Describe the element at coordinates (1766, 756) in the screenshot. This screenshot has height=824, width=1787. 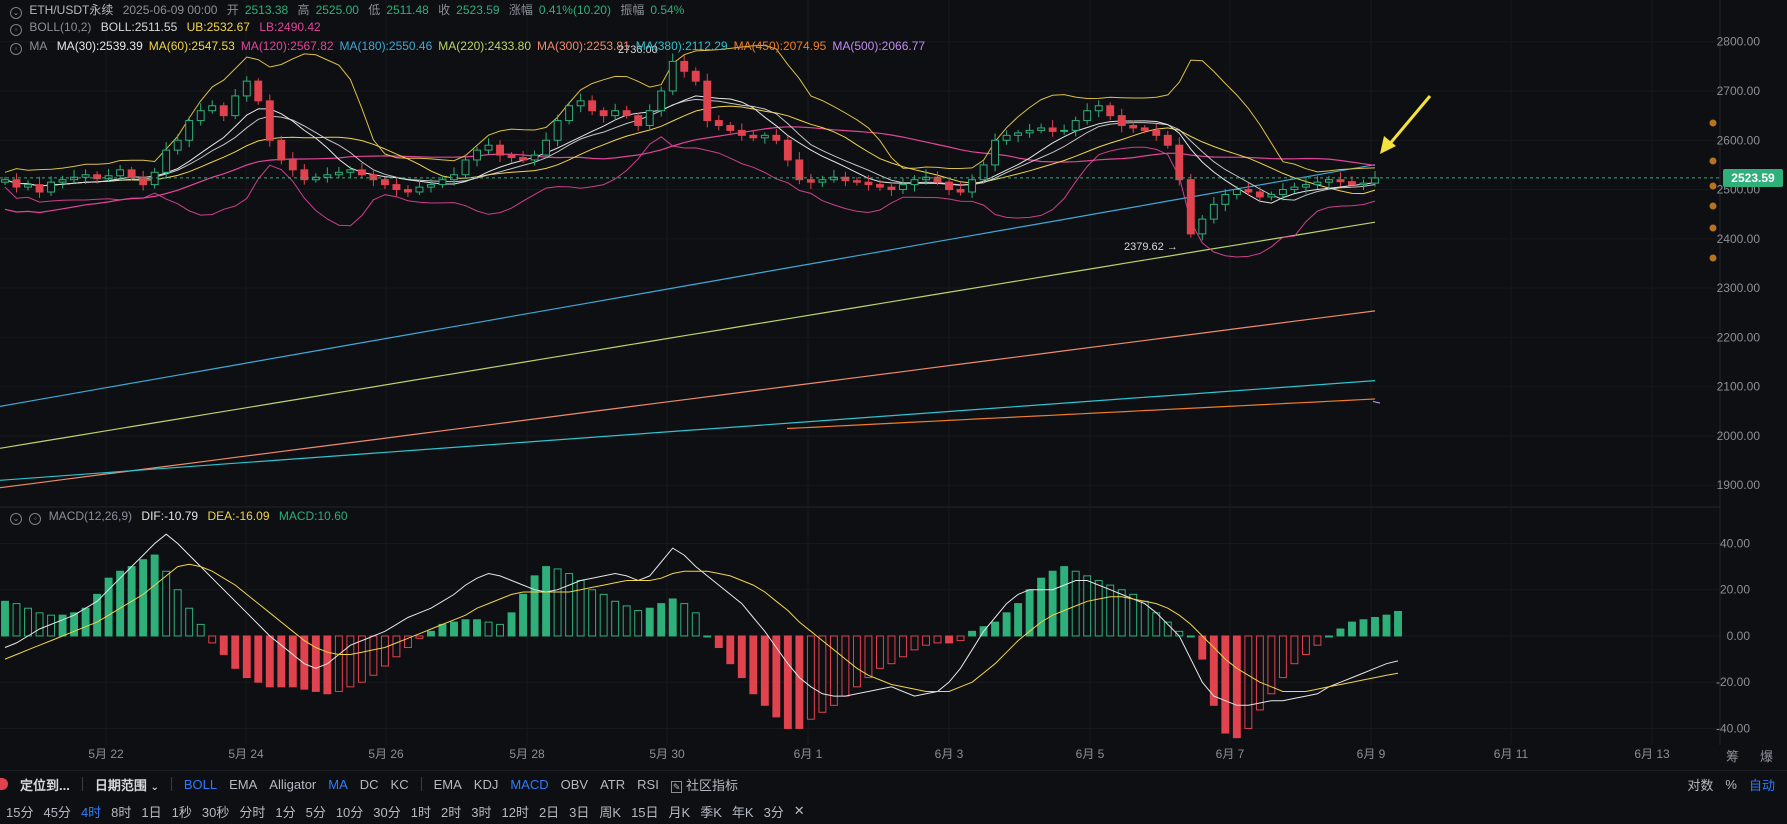
I see `liquidation-button: 爆` at that location.